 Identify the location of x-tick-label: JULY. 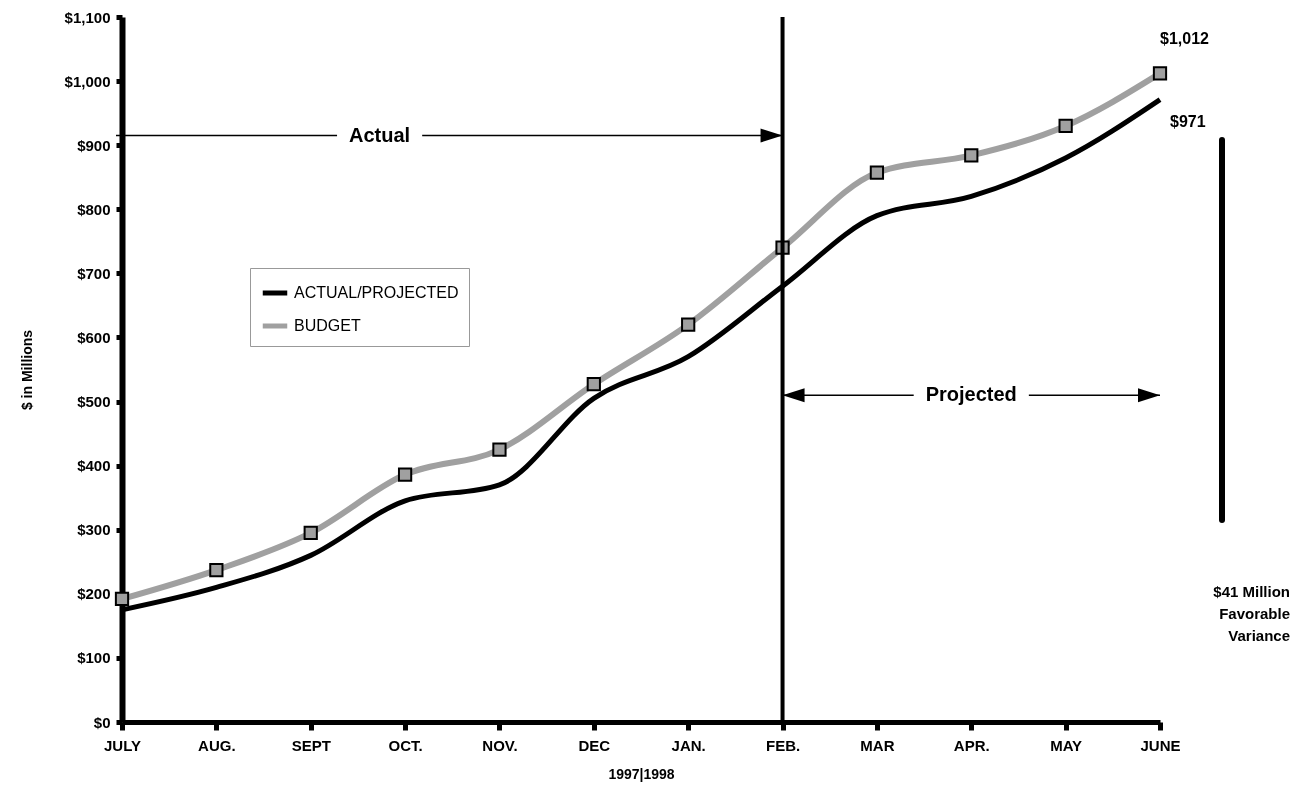
(122, 745).